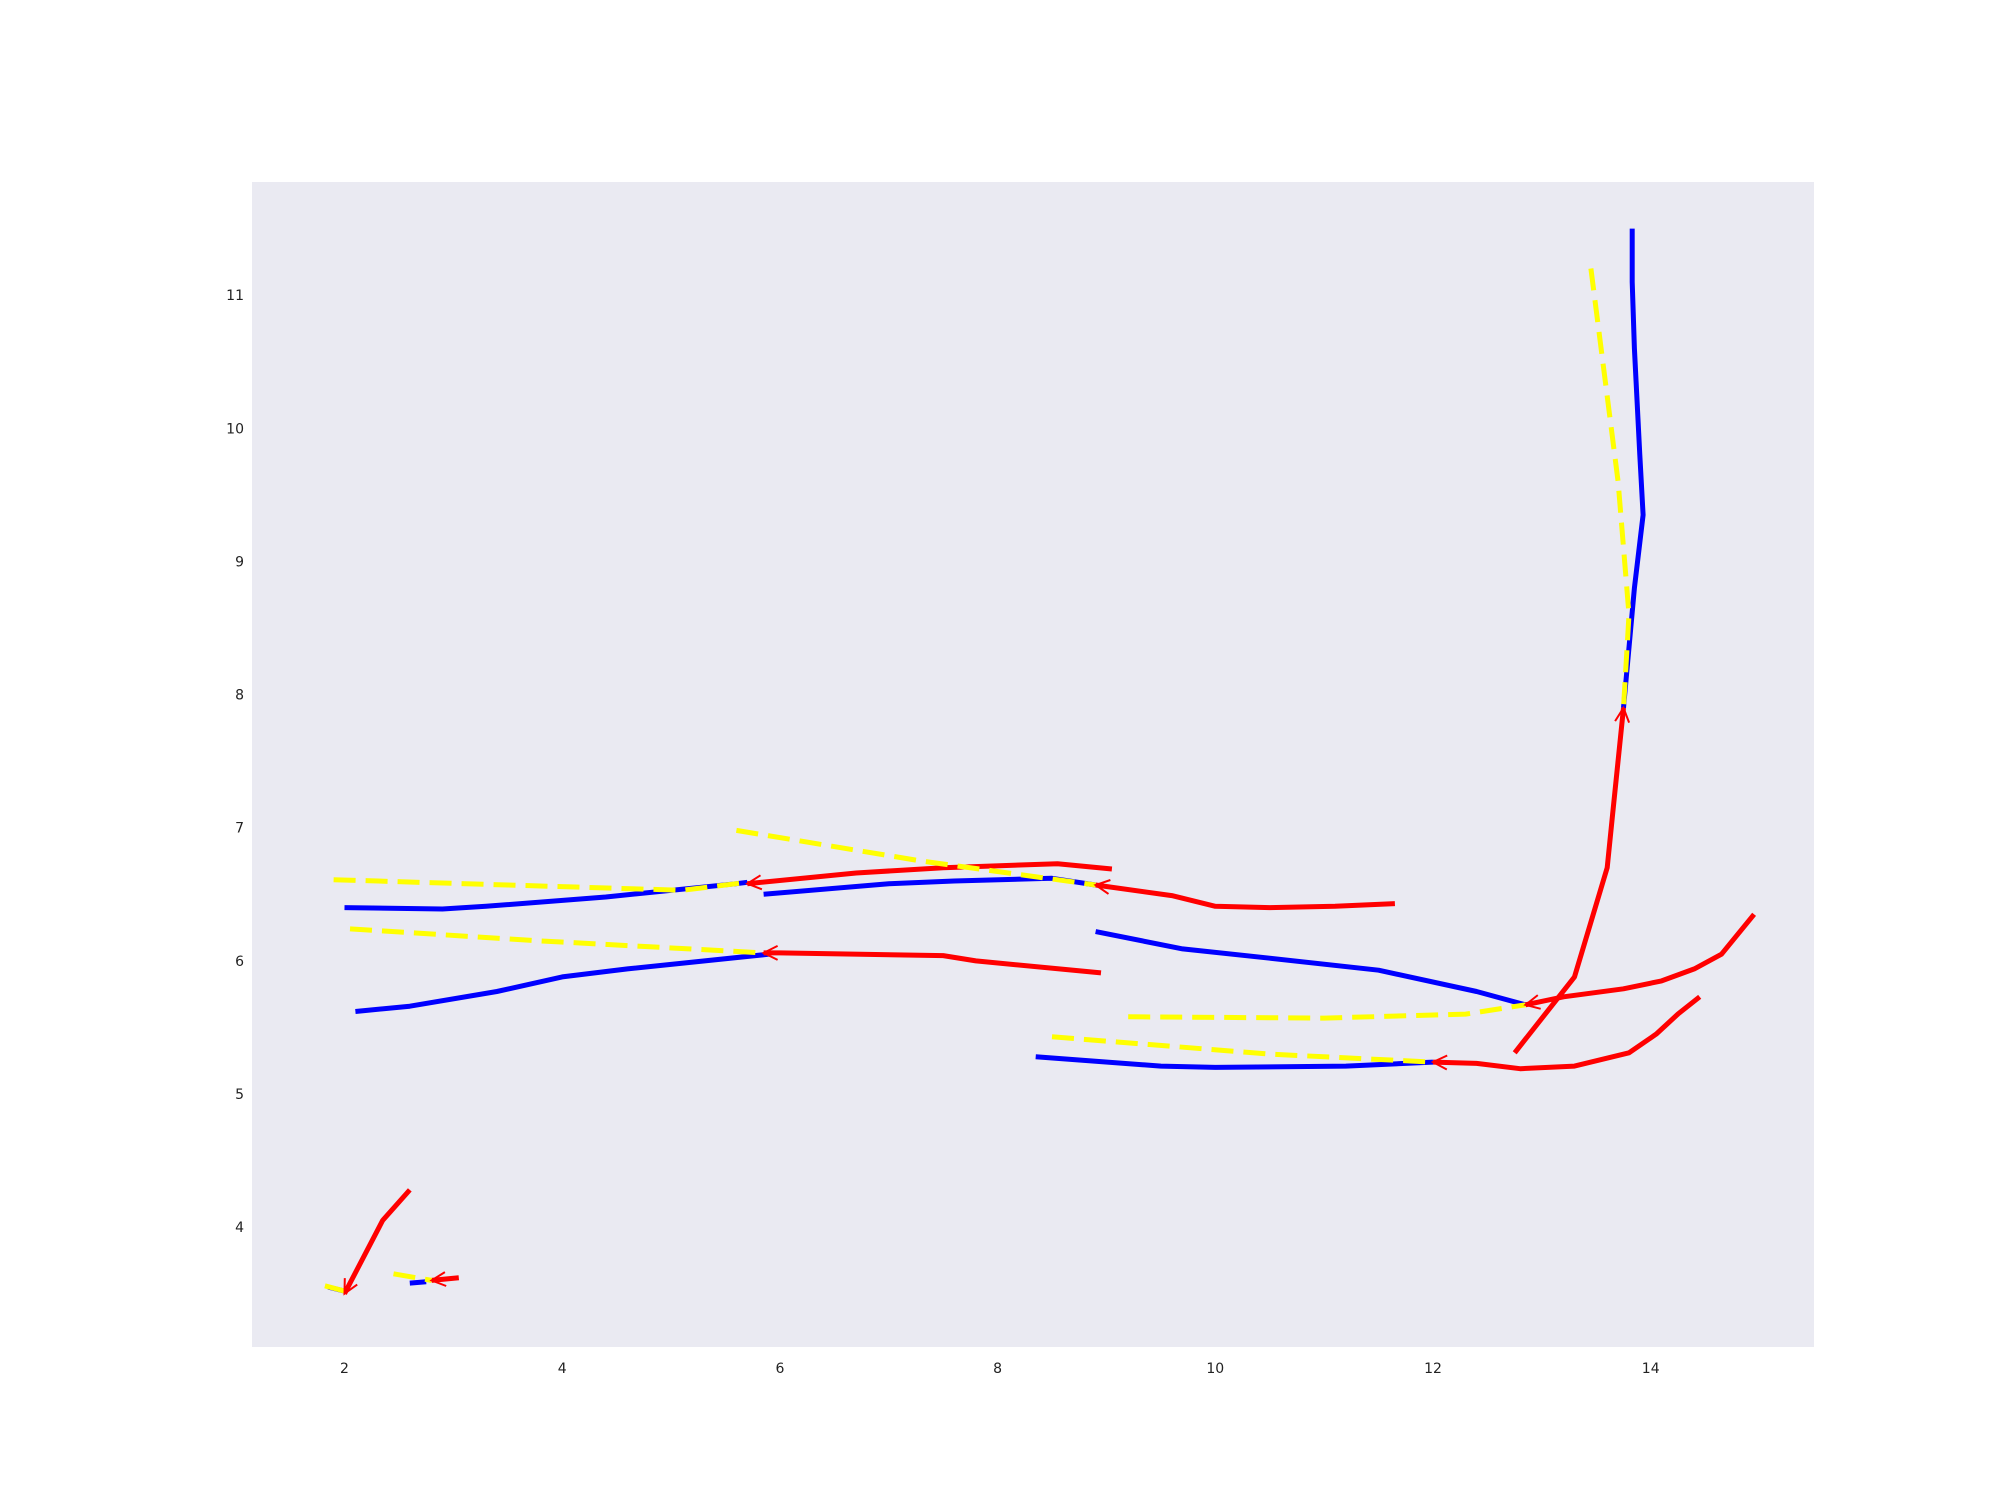 The width and height of the screenshot is (2000, 1500). Describe the element at coordinates (562, 1369) in the screenshot. I see `x-tick-label: 4` at that location.